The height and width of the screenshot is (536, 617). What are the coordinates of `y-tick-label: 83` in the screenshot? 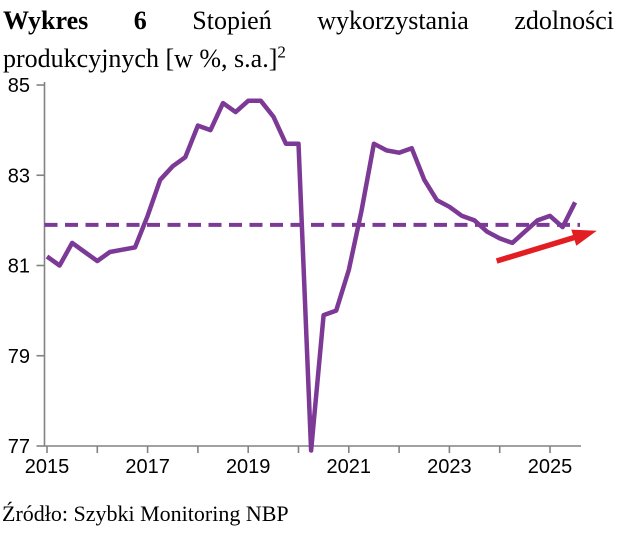 It's located at (19, 176).